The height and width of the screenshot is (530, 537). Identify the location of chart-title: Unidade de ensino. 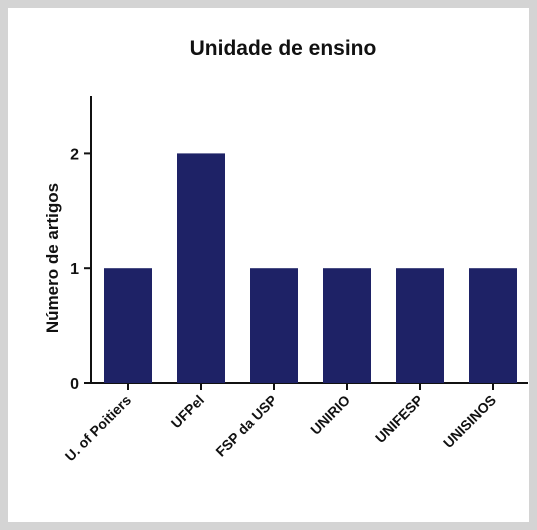
(283, 48).